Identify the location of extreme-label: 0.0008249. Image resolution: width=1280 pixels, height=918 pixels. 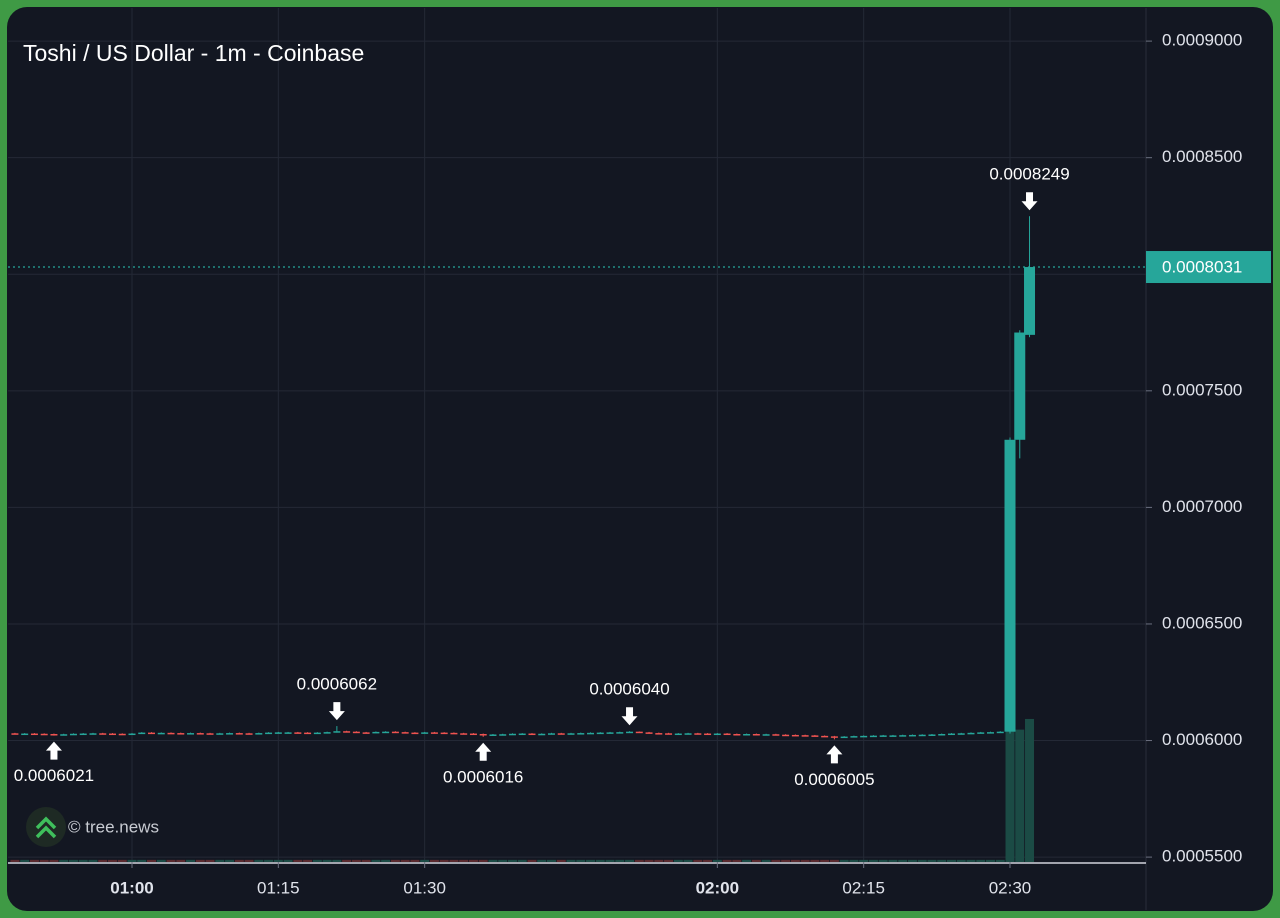
(1029, 174).